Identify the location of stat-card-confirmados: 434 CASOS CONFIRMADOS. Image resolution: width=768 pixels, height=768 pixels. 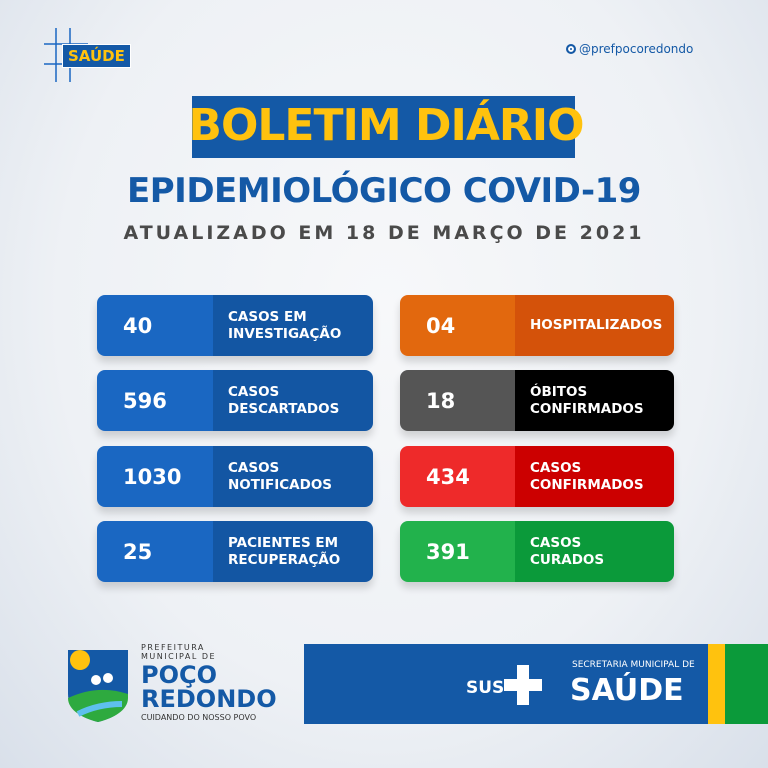
(537, 476).